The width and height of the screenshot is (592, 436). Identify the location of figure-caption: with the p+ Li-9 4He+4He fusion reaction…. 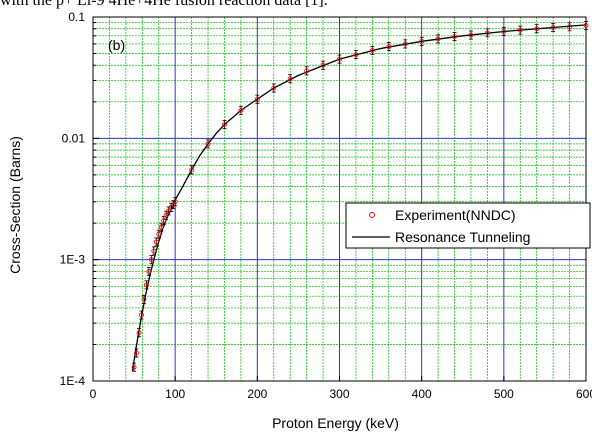
(164, 4).